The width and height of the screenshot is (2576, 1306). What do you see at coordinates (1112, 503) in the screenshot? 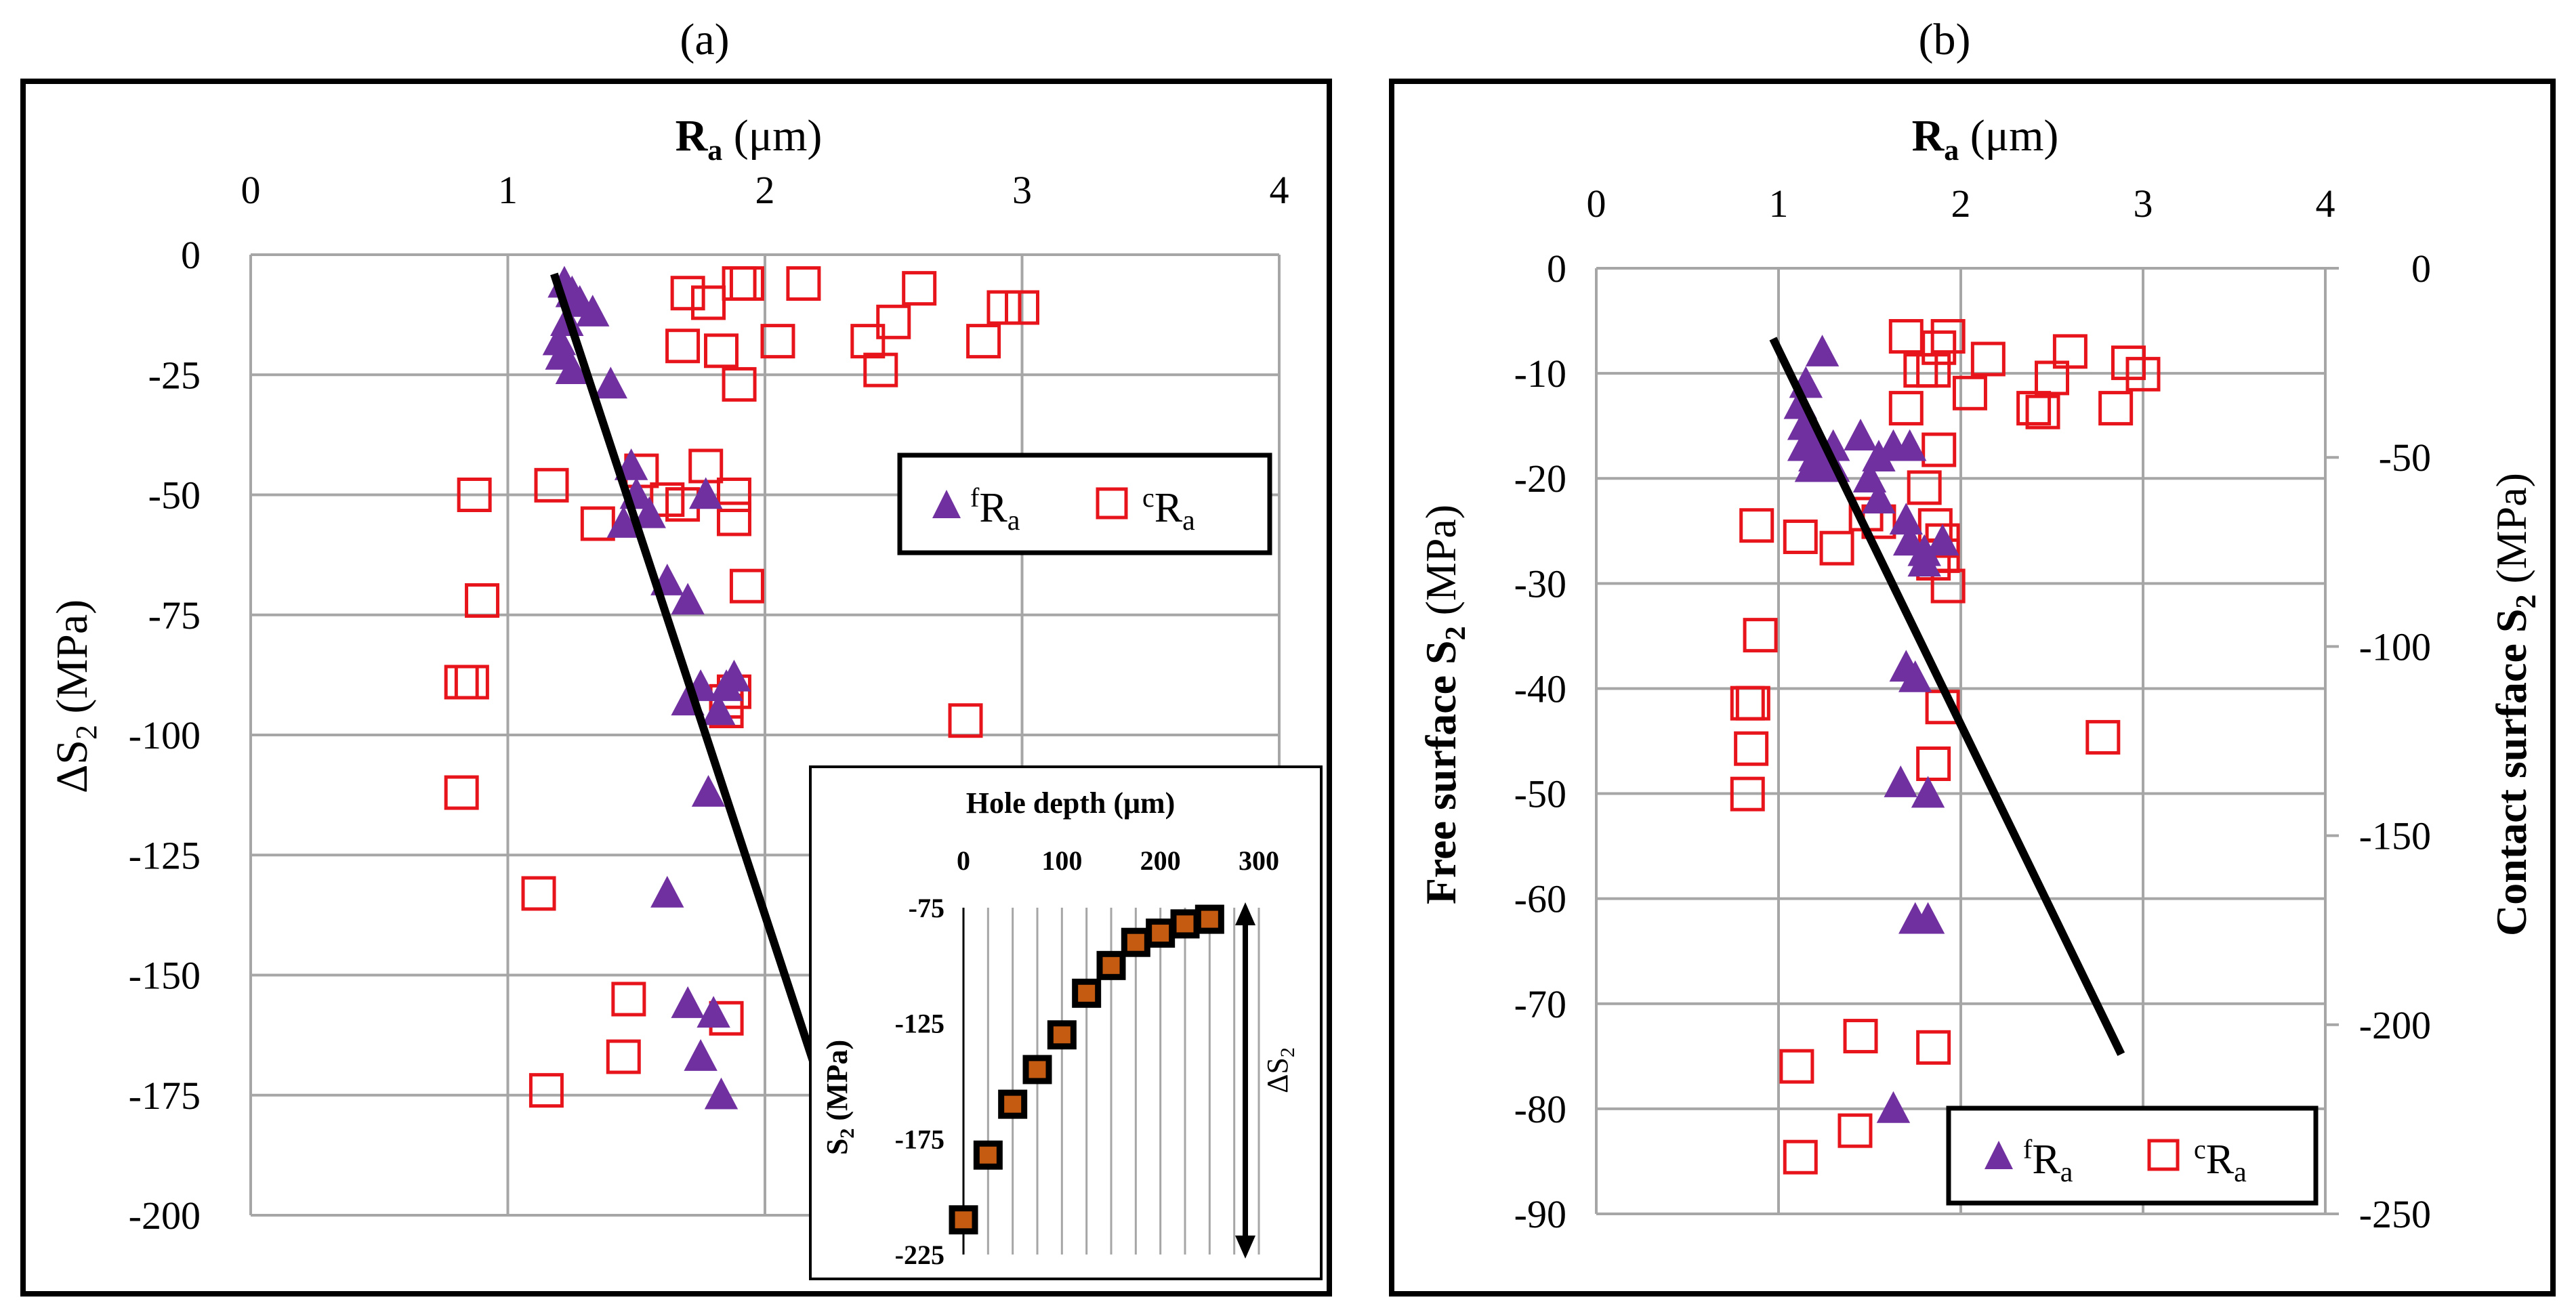
I see `panel-a-legend-square` at bounding box center [1112, 503].